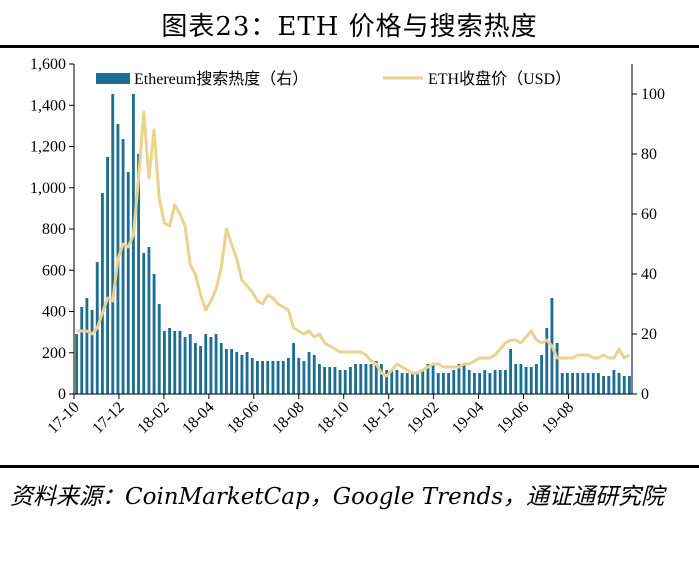 The width and height of the screenshot is (699, 567). Describe the element at coordinates (378, 418) in the screenshot. I see `x-tick-label: 18-12` at that location.